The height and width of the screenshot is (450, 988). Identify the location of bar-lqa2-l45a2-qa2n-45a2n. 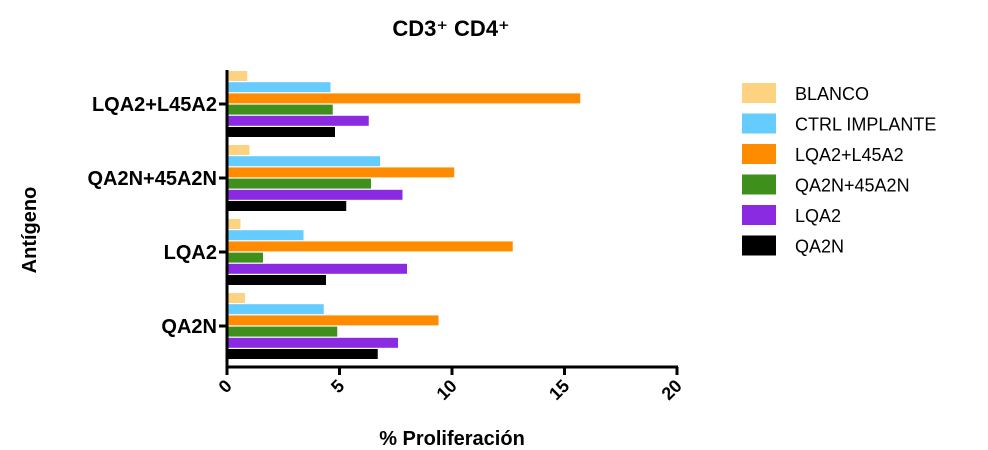
(280, 109).